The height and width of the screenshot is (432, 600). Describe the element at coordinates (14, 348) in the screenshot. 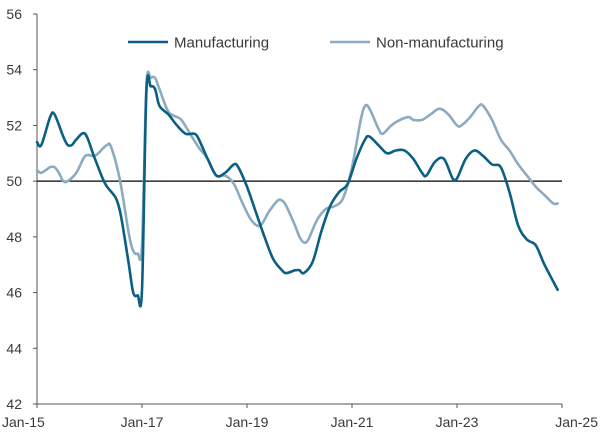

I see `y-tick-label: 44` at that location.